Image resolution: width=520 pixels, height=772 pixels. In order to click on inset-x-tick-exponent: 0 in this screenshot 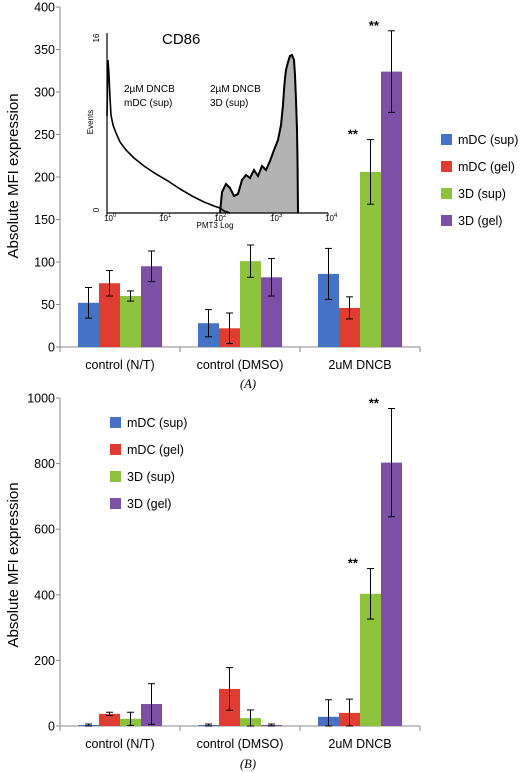, I will do `click(115, 216)`.